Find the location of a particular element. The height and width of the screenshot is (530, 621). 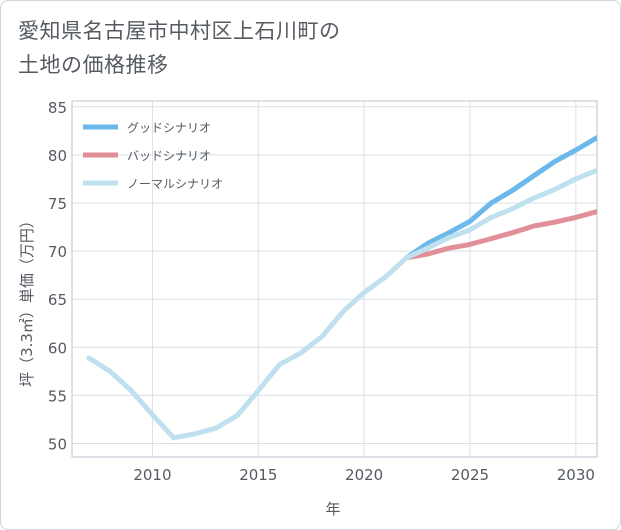

x-tick-label: 2030 is located at coordinates (576, 475).